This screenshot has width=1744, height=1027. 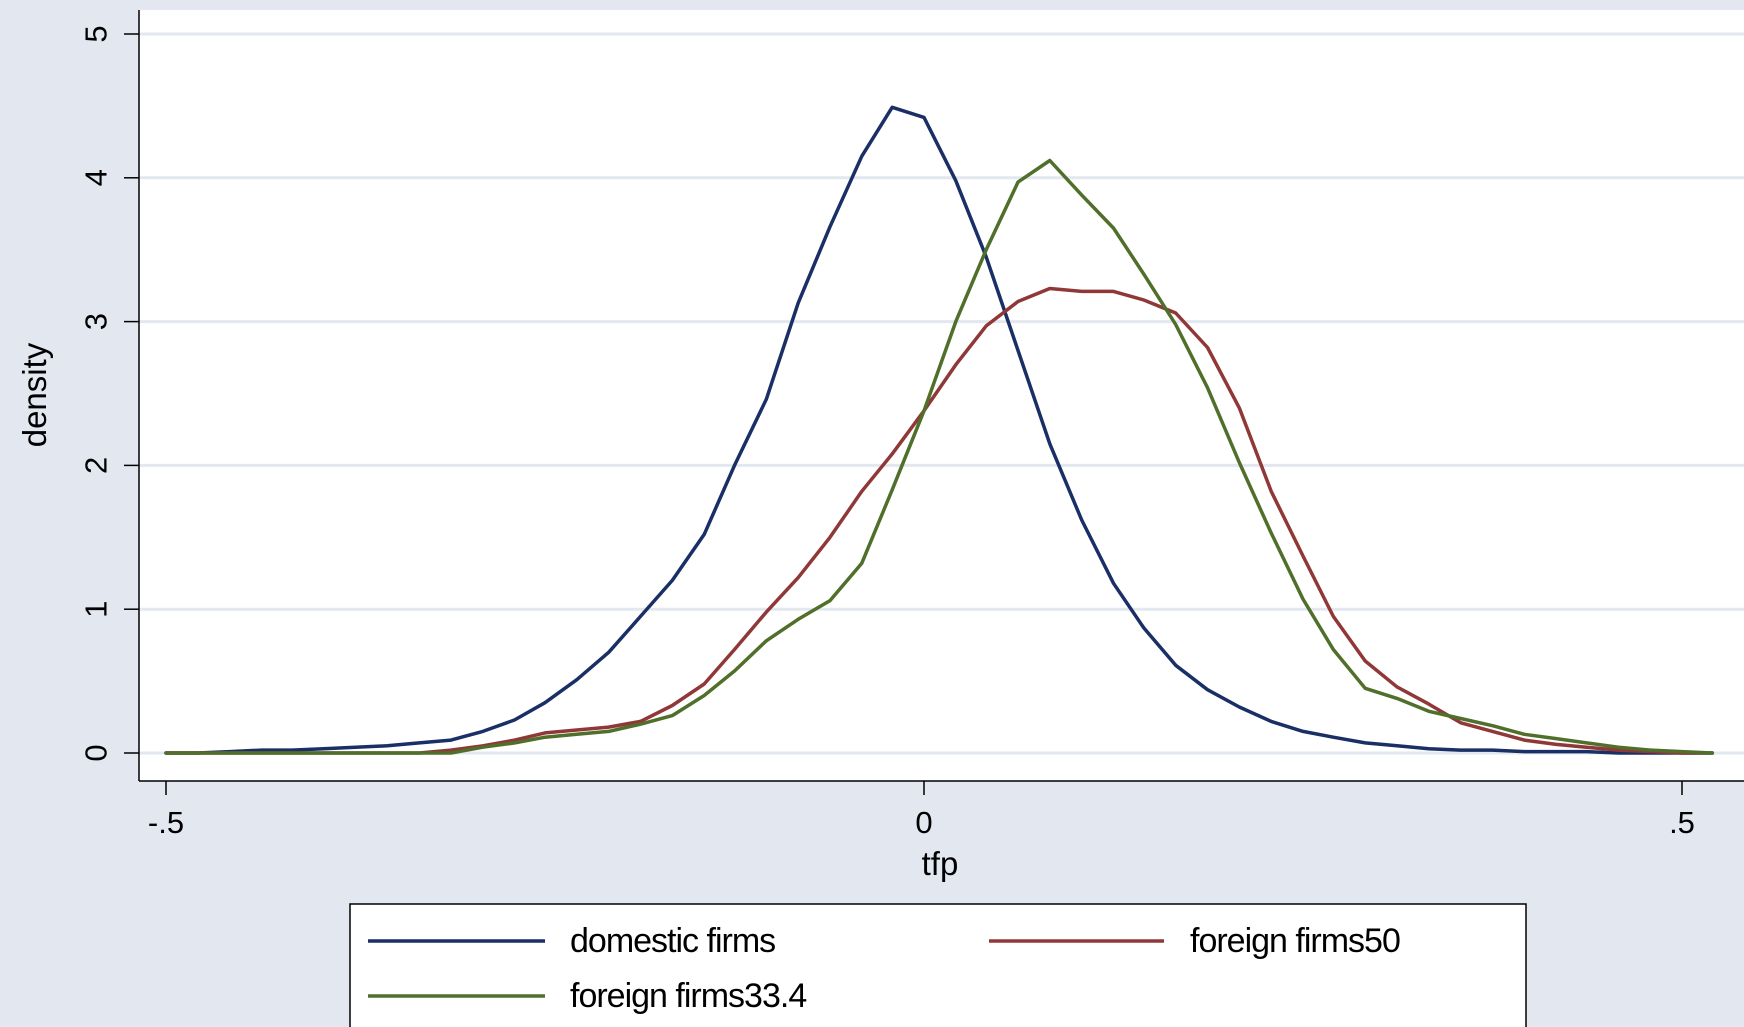 I want to click on legend-label-domestic-firms: domestic firms, so click(x=672, y=941).